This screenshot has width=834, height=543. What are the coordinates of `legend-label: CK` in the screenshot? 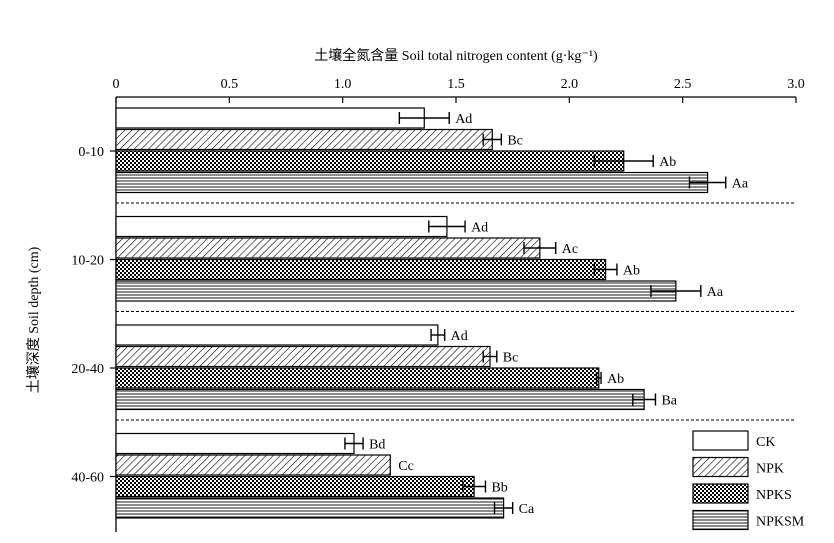 It's located at (765, 442).